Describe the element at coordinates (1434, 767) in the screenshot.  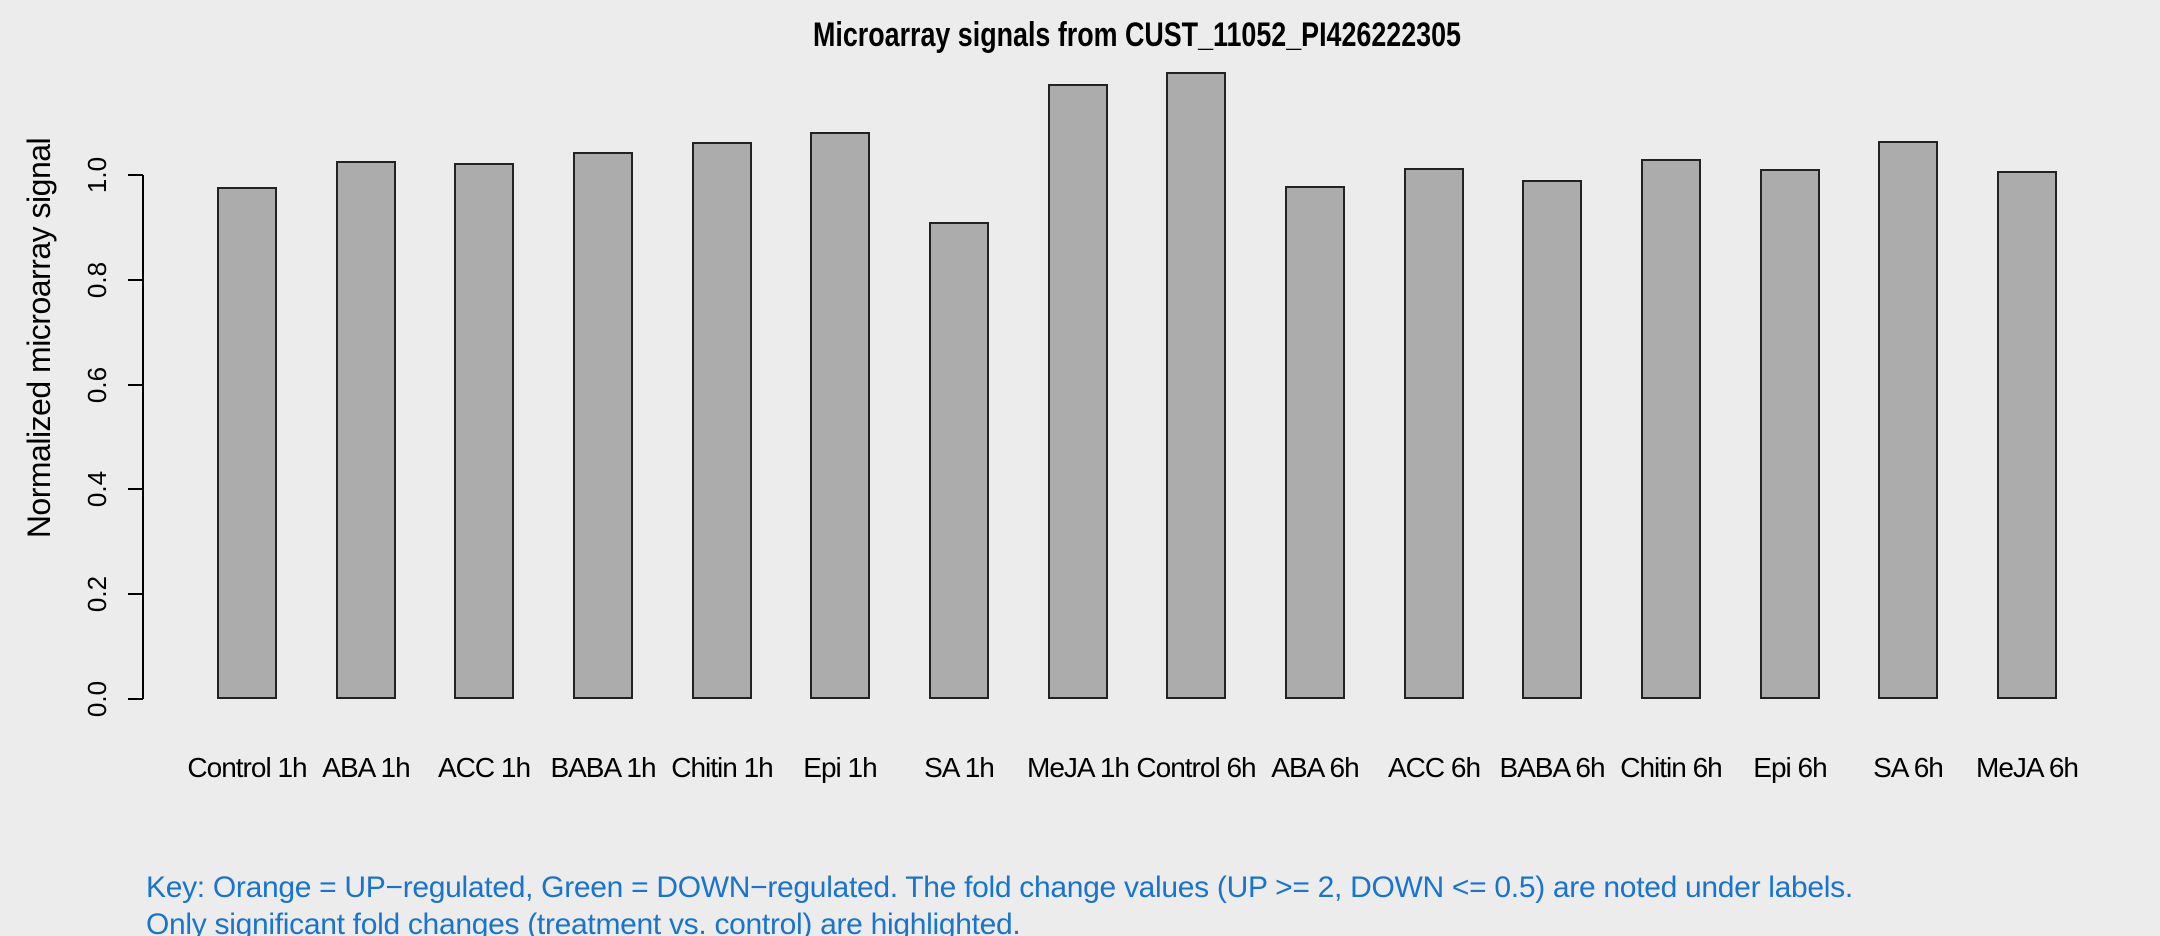
I see `x-axis-label: ACC 6h` at that location.